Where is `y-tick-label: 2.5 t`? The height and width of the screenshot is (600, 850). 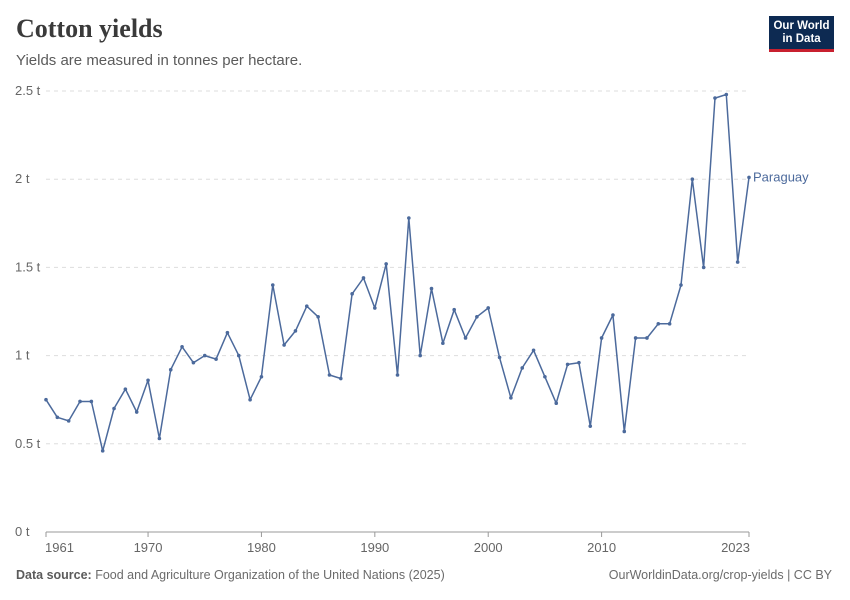 y-tick-label: 2.5 t is located at coordinates (28, 90).